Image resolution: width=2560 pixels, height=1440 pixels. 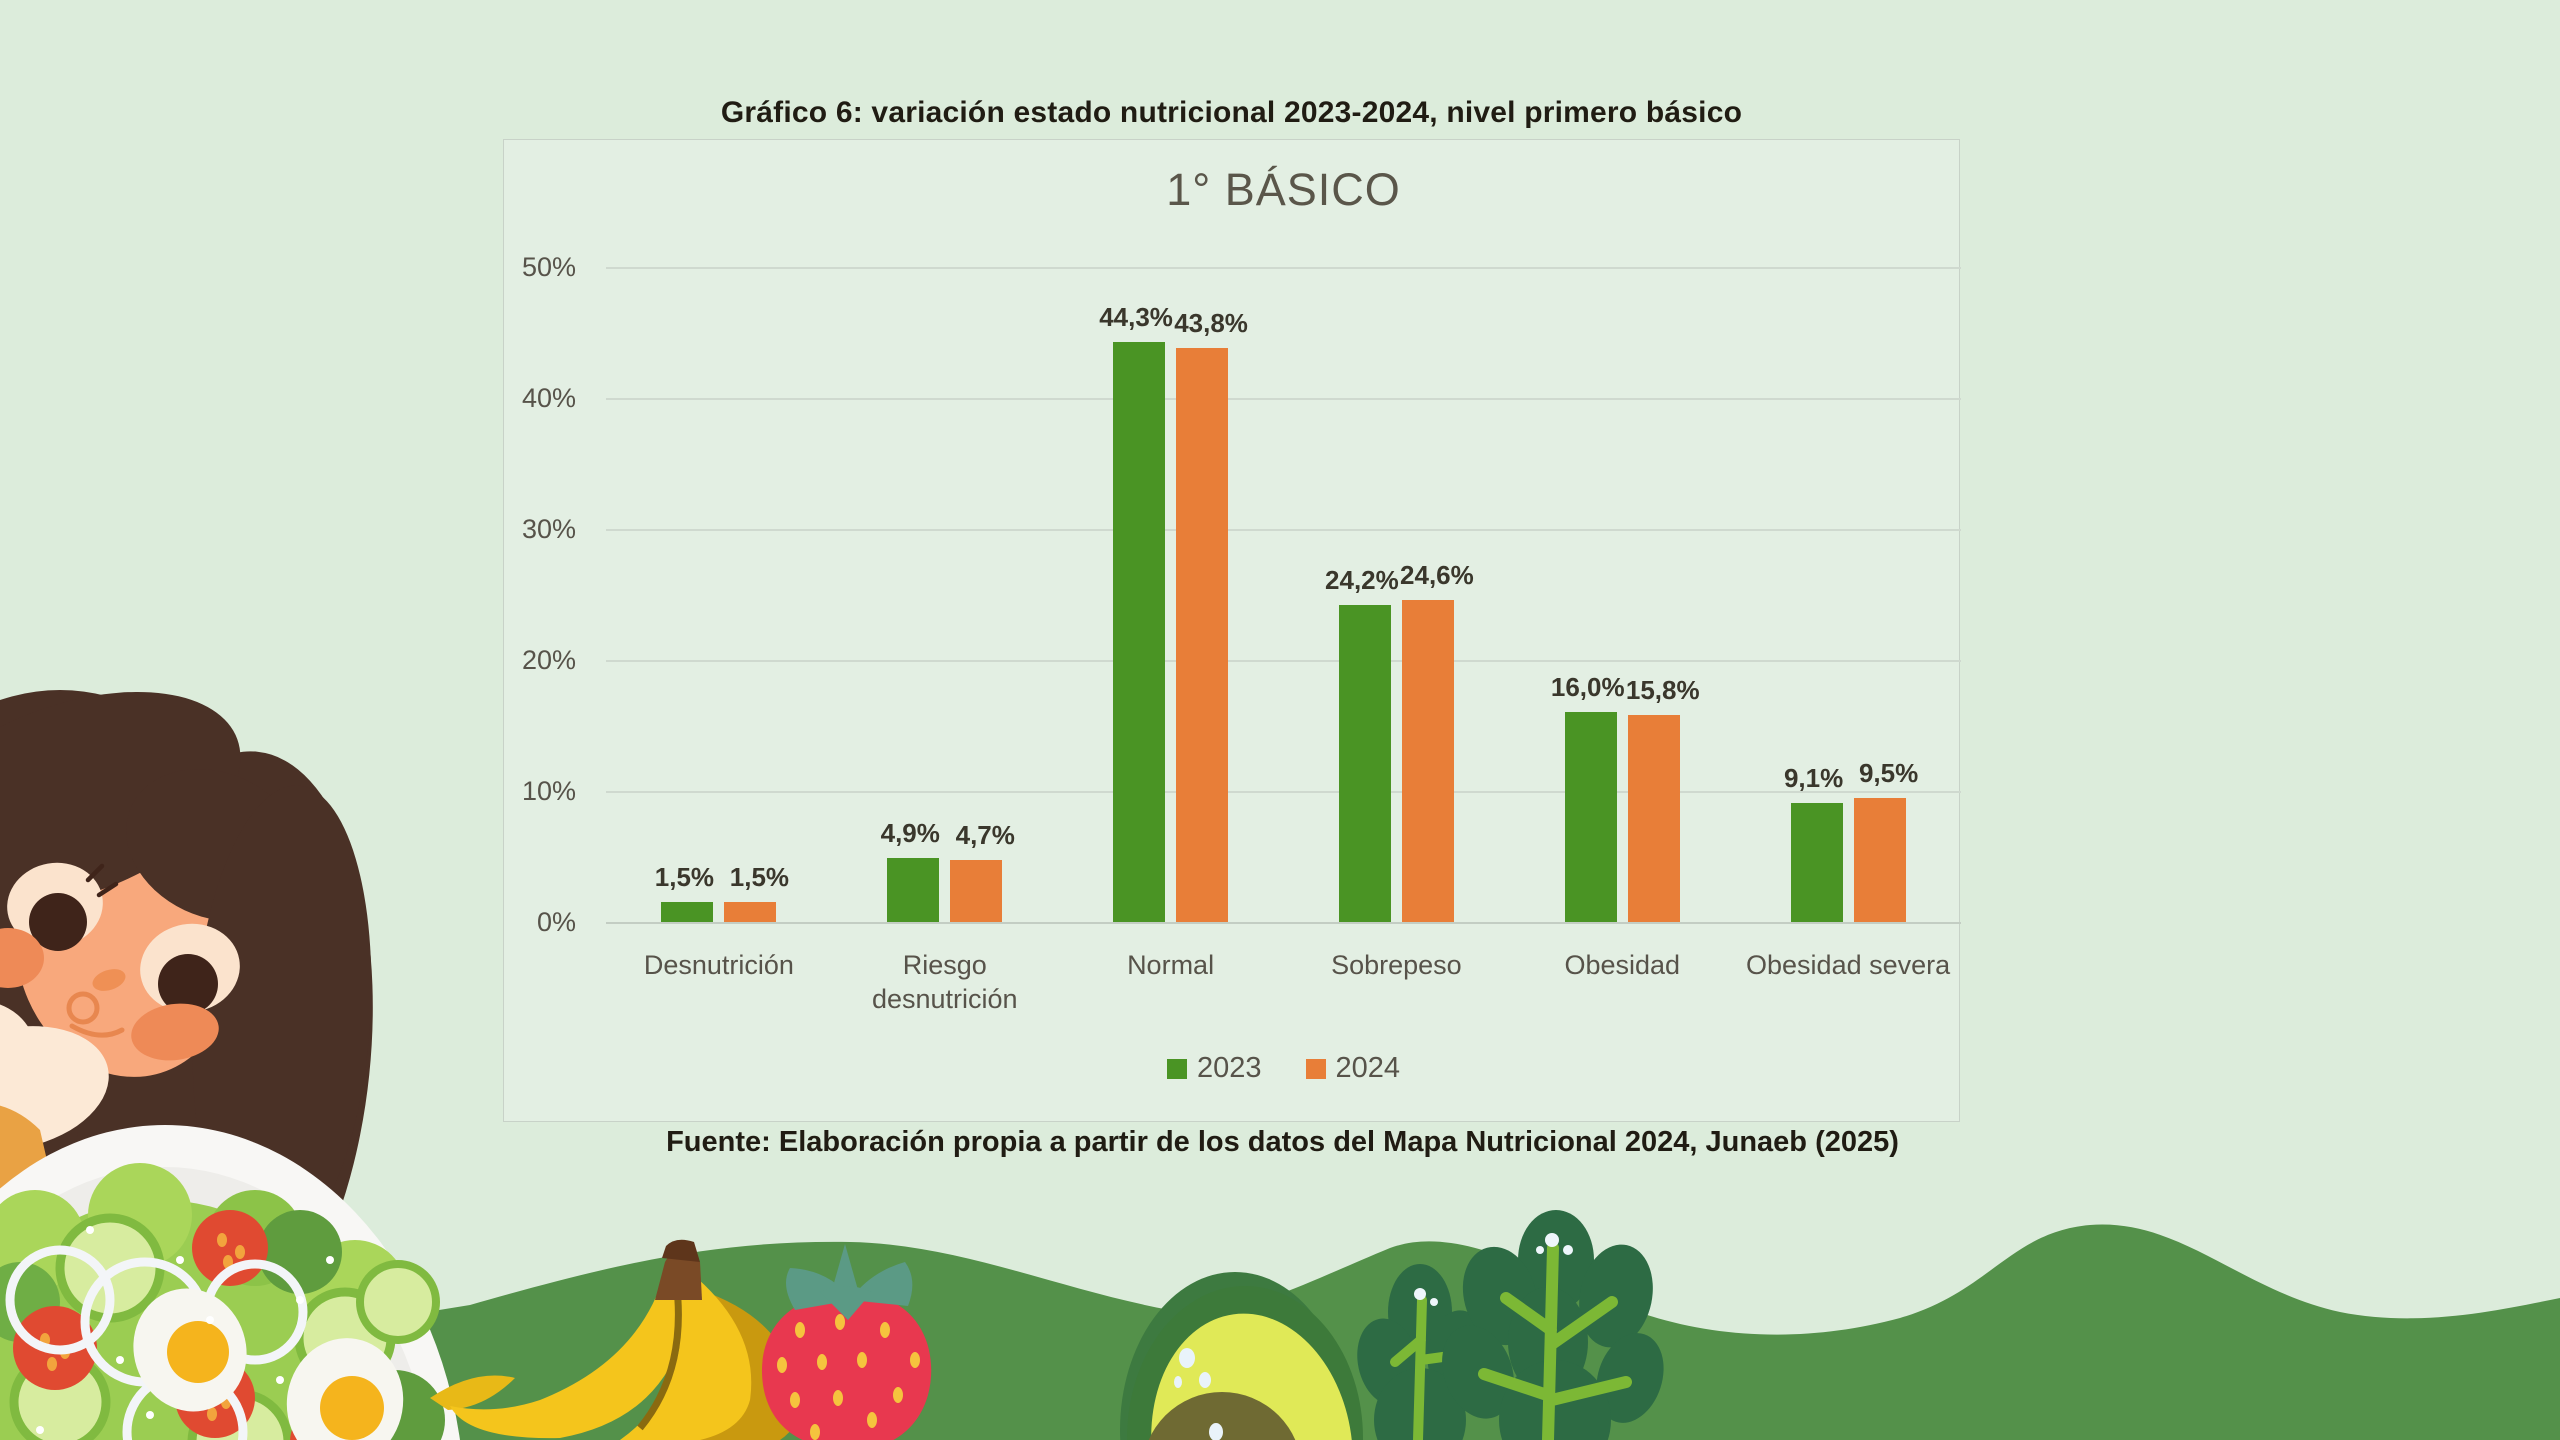 What do you see at coordinates (1848, 965) in the screenshot?
I see `category-label: Obesidad severa` at bounding box center [1848, 965].